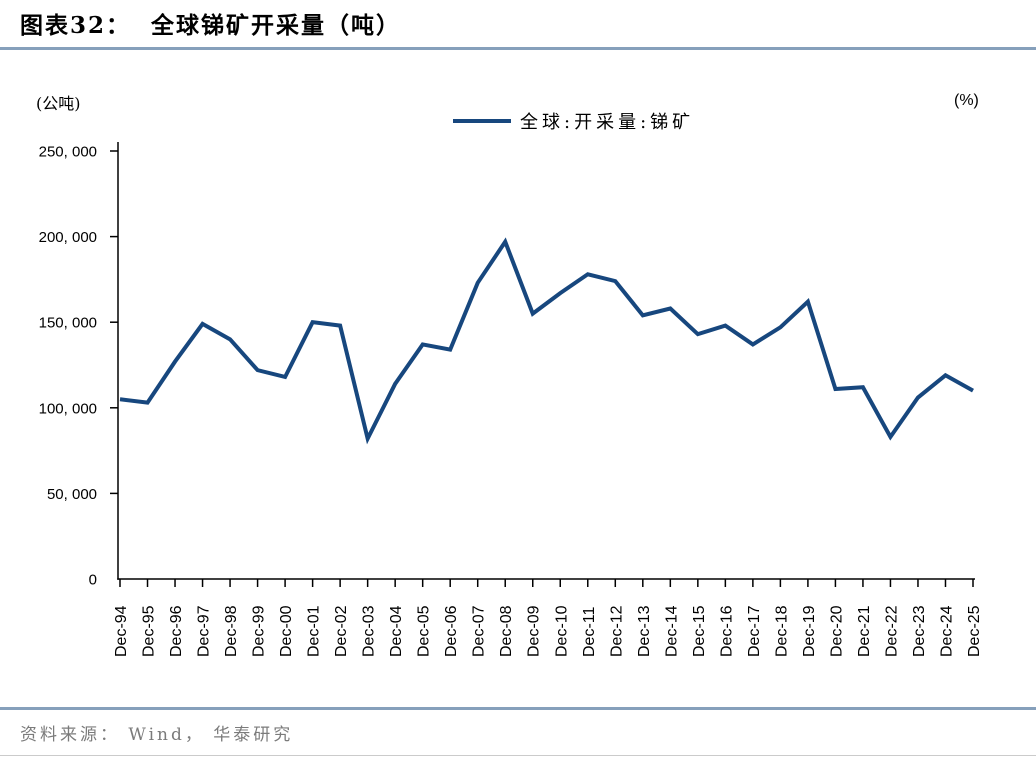 Image resolution: width=1036 pixels, height=764 pixels. I want to click on legend-line-swatch, so click(482, 121).